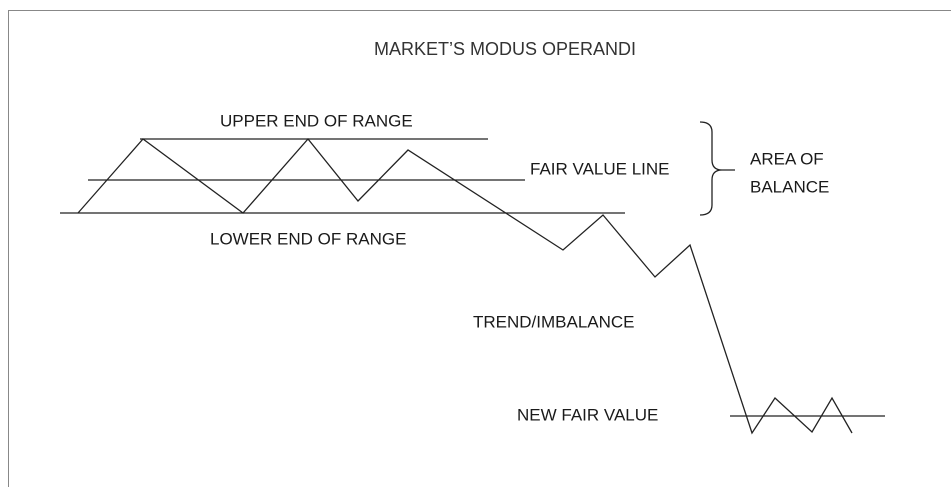 This screenshot has width=951, height=487. What do you see at coordinates (600, 168) in the screenshot?
I see `label: FAIR VALUE LINE` at bounding box center [600, 168].